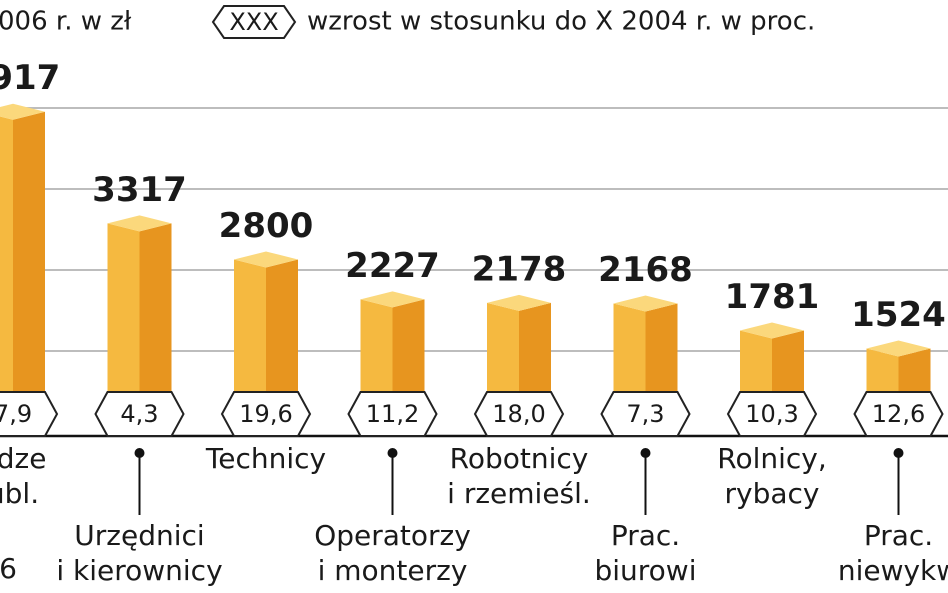 The height and width of the screenshot is (593, 948). I want to click on value-label: 1781, so click(772, 297).